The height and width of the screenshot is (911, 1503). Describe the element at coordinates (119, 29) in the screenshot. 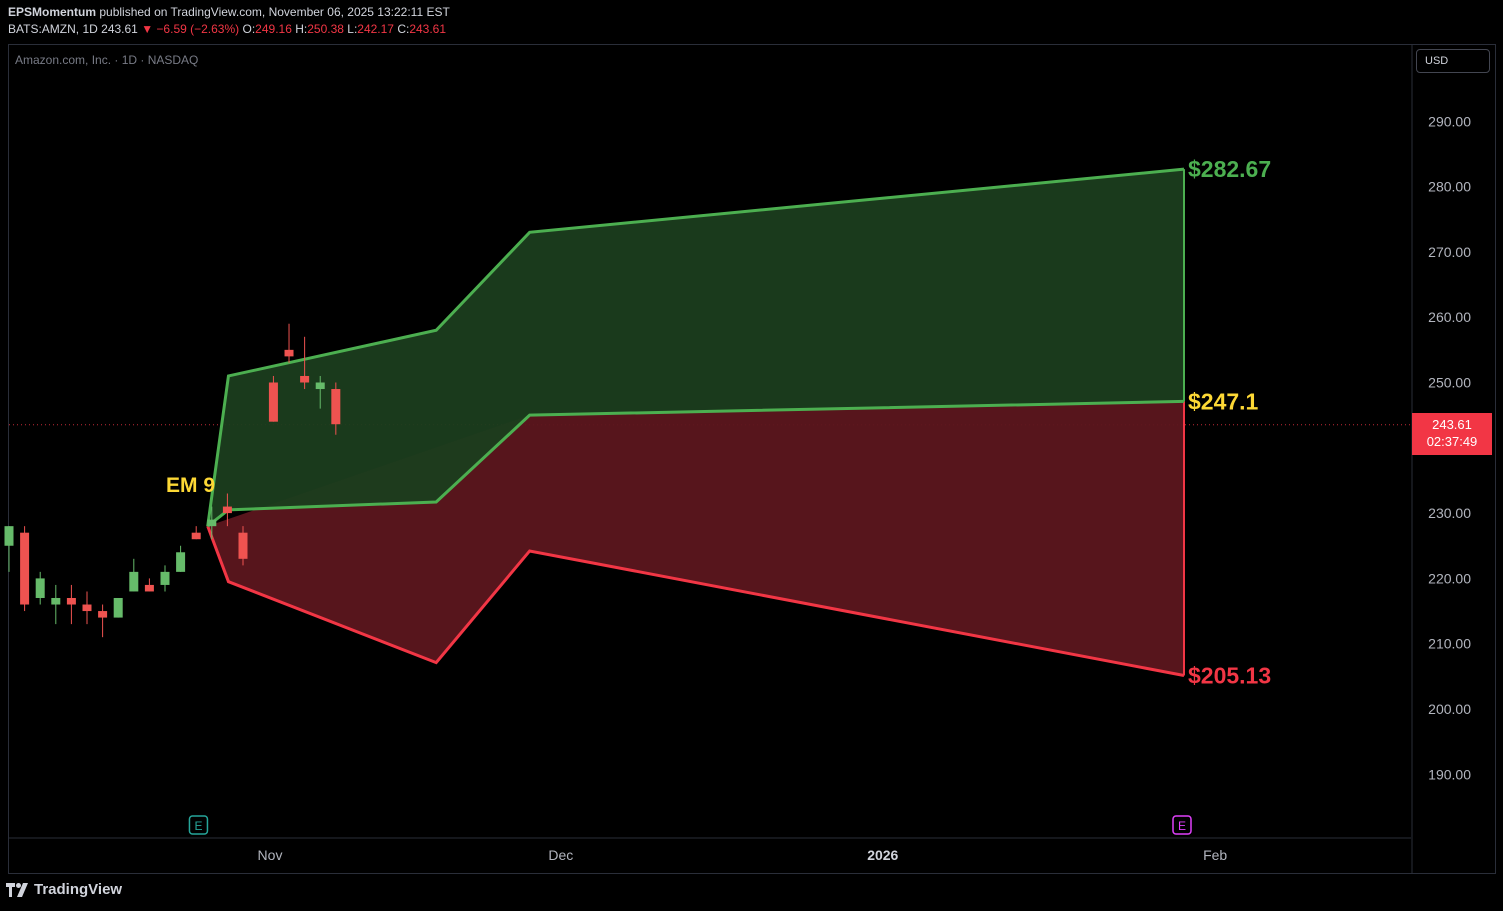

I see `last-value: 243.61` at that location.